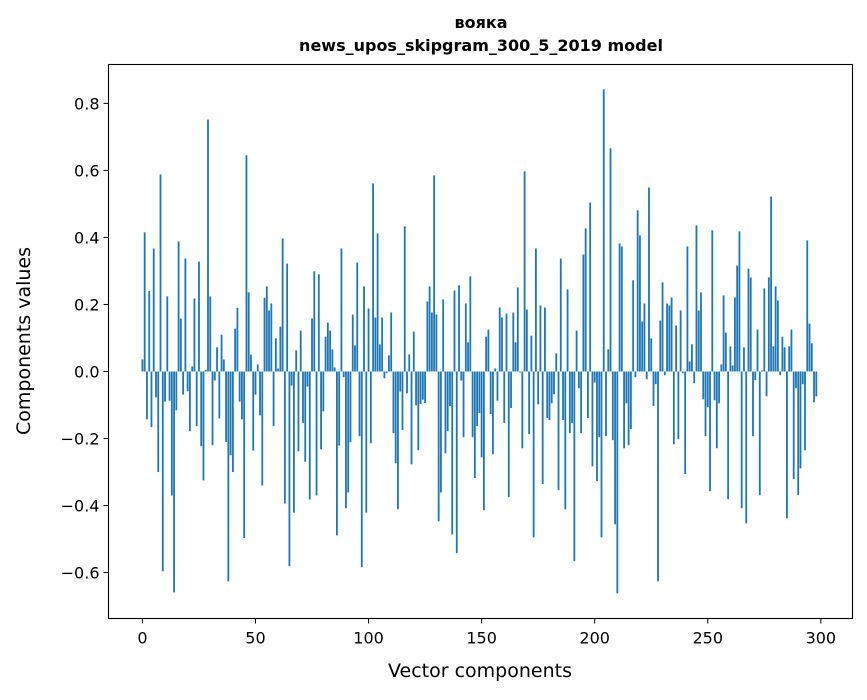 This screenshot has width=867, height=700. I want to click on y-tick-label: 0.4, so click(86, 237).